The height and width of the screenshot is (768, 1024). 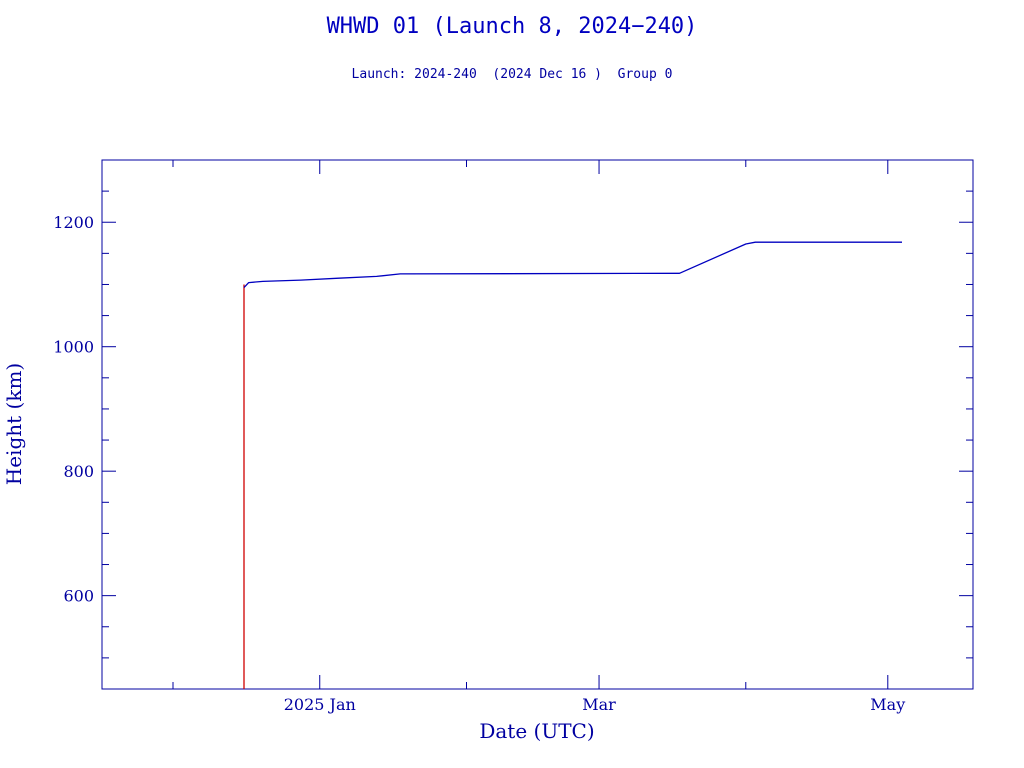 What do you see at coordinates (512, 26) in the screenshot?
I see `chart-title: WHWD 01 (Launch 8, 2024−240)` at bounding box center [512, 26].